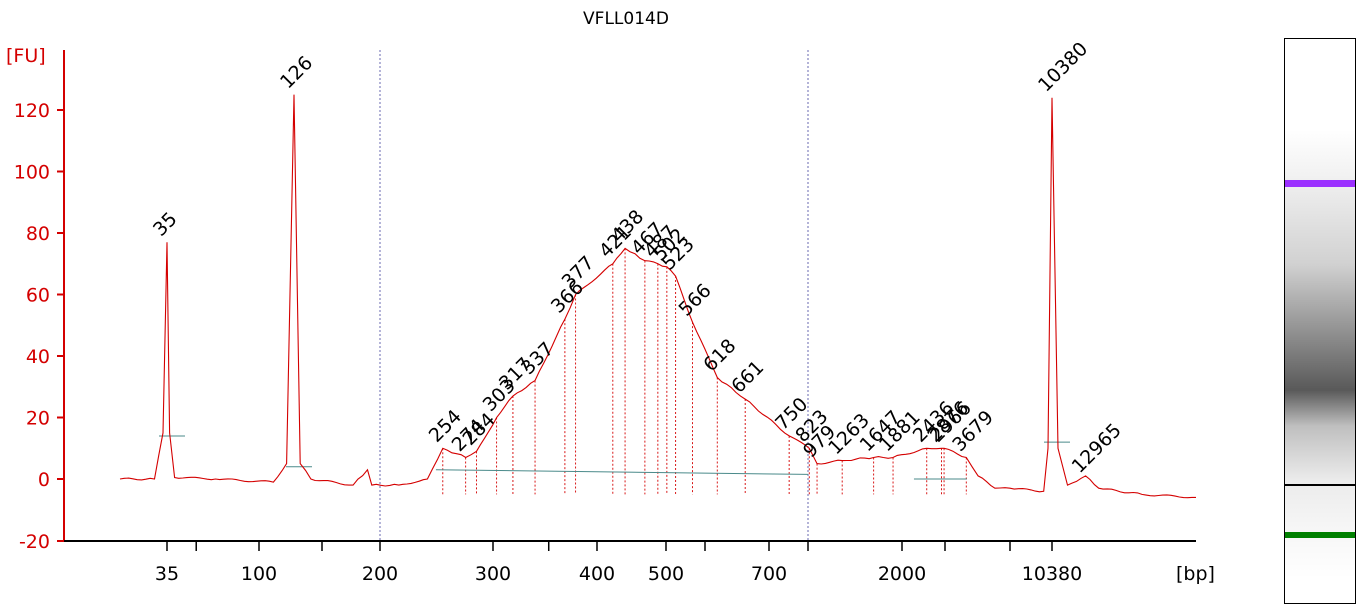  I want to click on peak-label: 661, so click(747, 376).